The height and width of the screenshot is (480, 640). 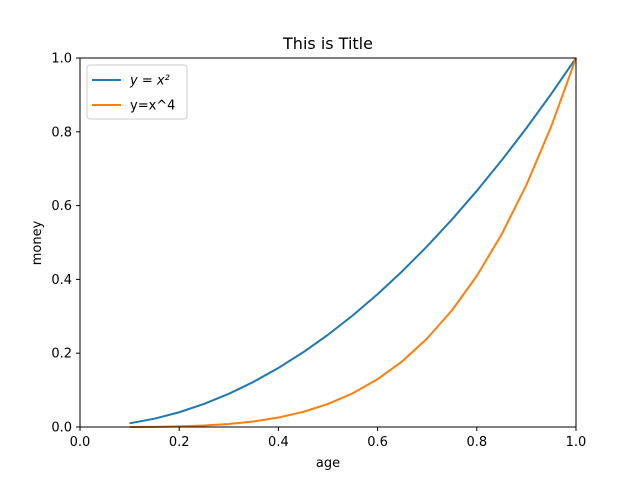 I want to click on x-tick-label: 0.4, so click(x=278, y=442).